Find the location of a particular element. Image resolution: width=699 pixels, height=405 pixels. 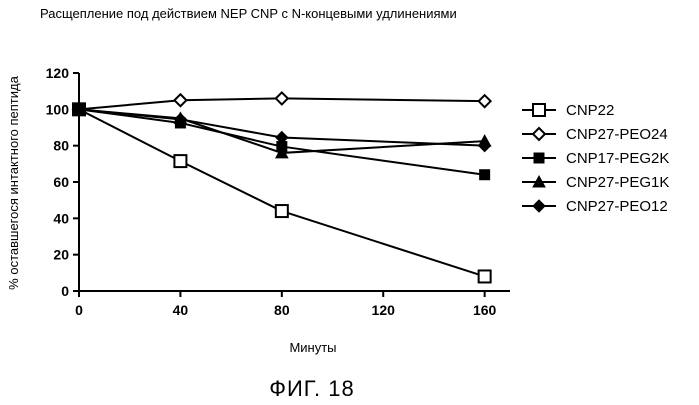

y-axis-label: % оставшегося интактного пептида is located at coordinates (13, 182).